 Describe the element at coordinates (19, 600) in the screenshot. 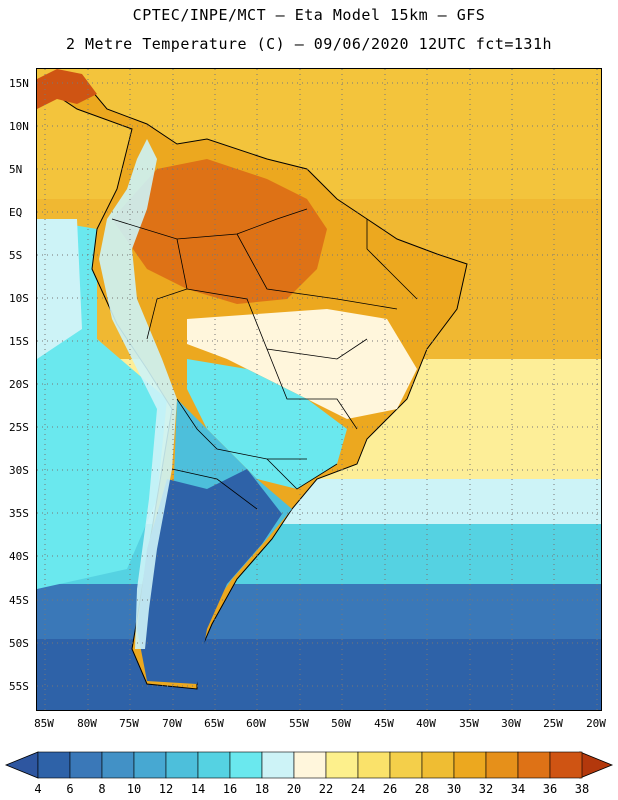

I see `lat-label: 45S` at that location.